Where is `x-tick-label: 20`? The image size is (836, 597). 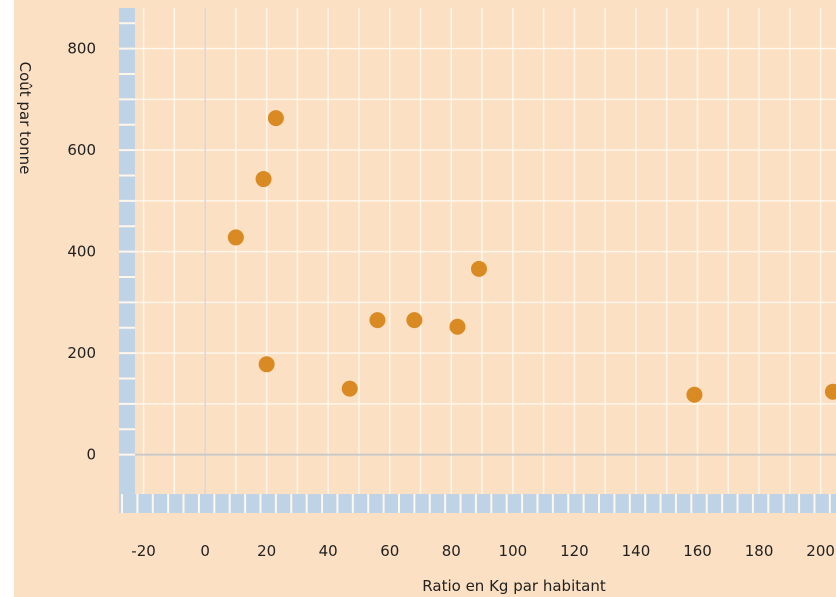
x-tick-label: 20 is located at coordinates (266, 551).